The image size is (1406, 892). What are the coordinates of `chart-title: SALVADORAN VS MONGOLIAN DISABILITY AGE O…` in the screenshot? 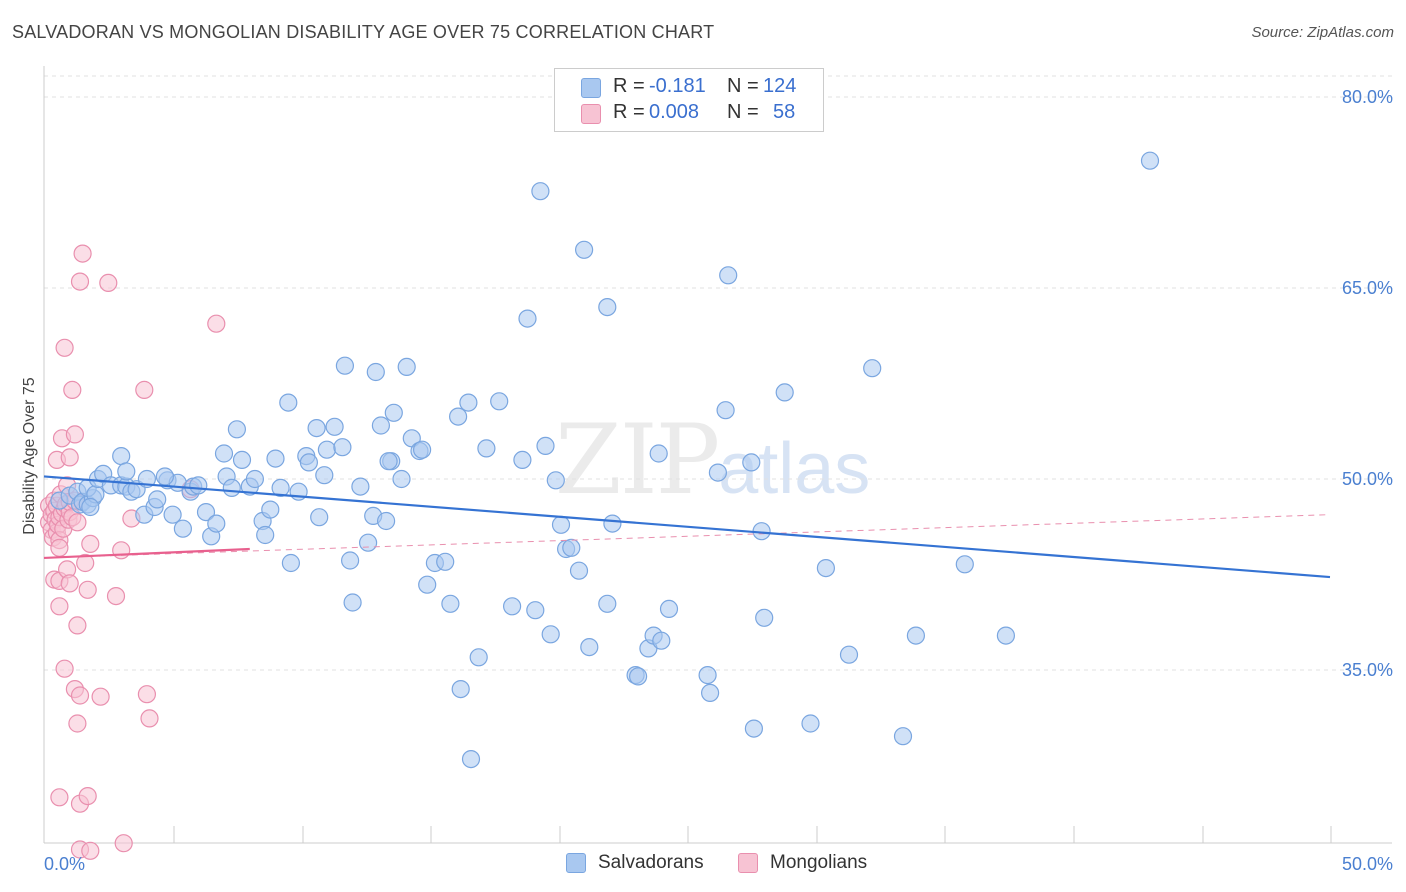 It's located at (363, 32).